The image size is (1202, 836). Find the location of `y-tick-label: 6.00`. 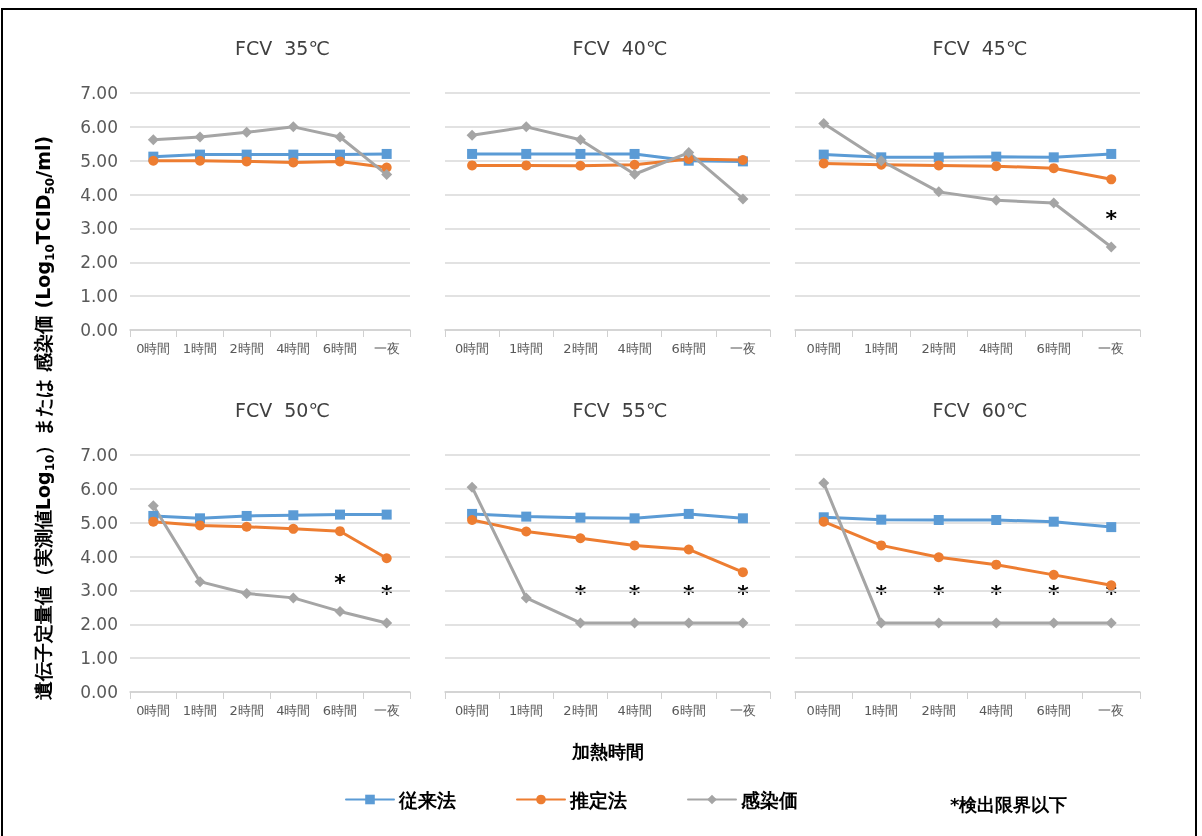

y-tick-label: 6.00 is located at coordinates (99, 126).